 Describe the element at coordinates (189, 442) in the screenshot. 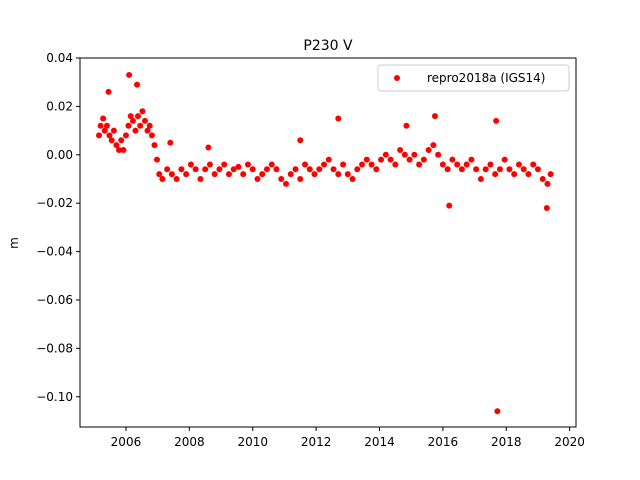

I see `x-tick-label: 2008` at that location.